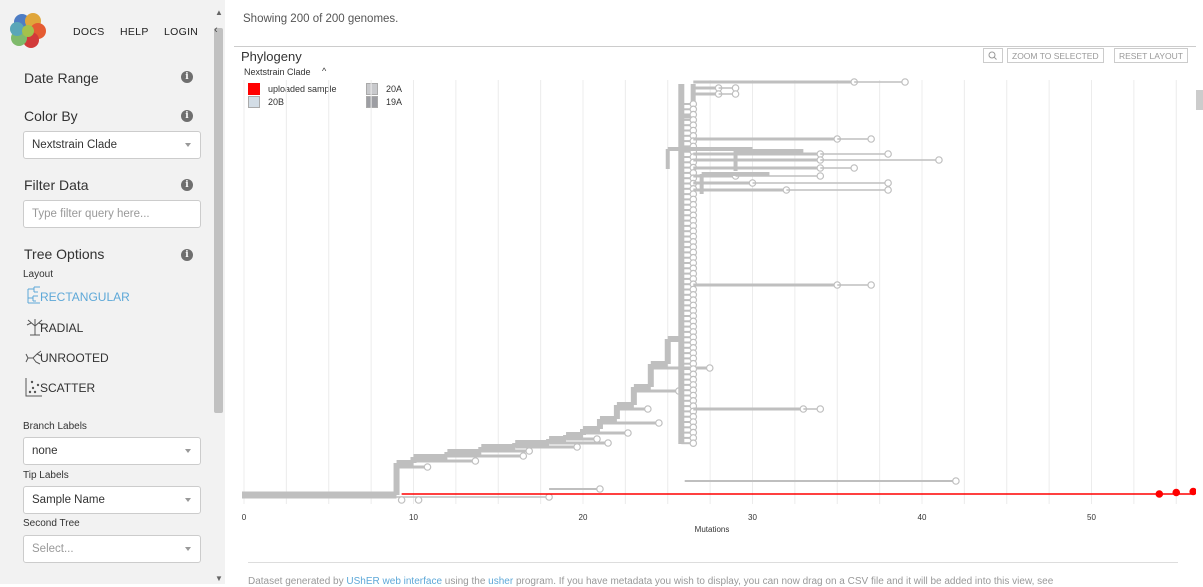 The width and height of the screenshot is (1203, 587). Describe the element at coordinates (45, 451) in the screenshot. I see `branch-labels-value: none` at that location.